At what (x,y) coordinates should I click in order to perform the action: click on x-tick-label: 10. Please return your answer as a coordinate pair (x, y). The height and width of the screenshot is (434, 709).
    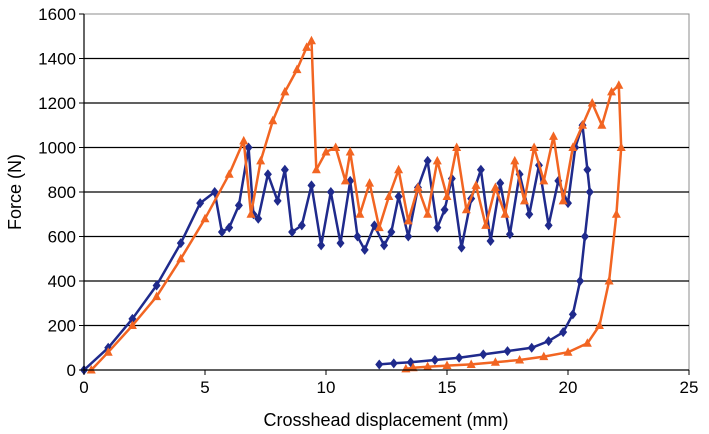
    Looking at the image, I should click on (326, 387).